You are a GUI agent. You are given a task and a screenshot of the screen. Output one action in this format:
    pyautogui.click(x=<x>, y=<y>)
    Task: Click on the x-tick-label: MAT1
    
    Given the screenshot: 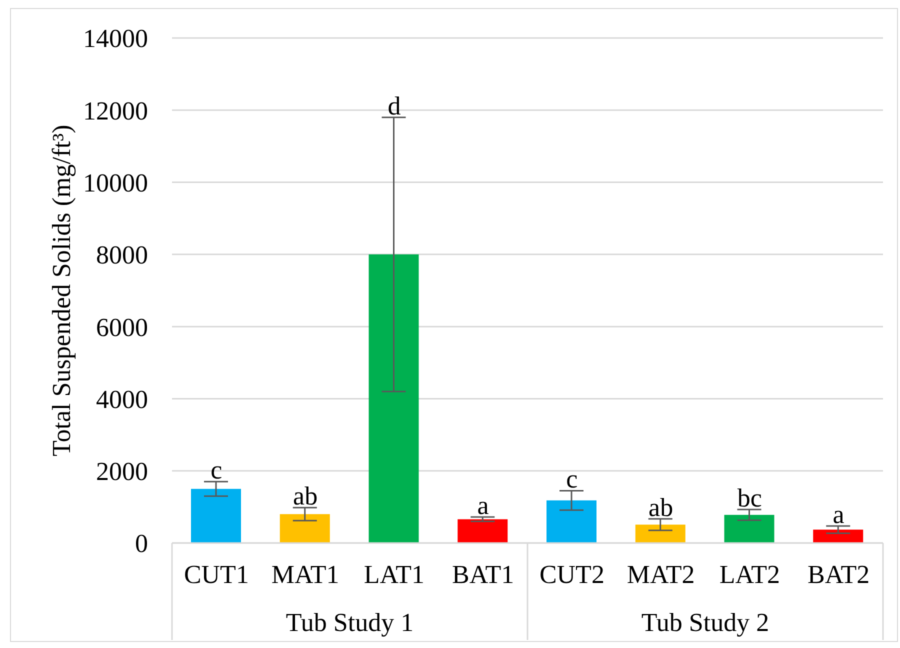 What is the action you would take?
    pyautogui.click(x=305, y=574)
    